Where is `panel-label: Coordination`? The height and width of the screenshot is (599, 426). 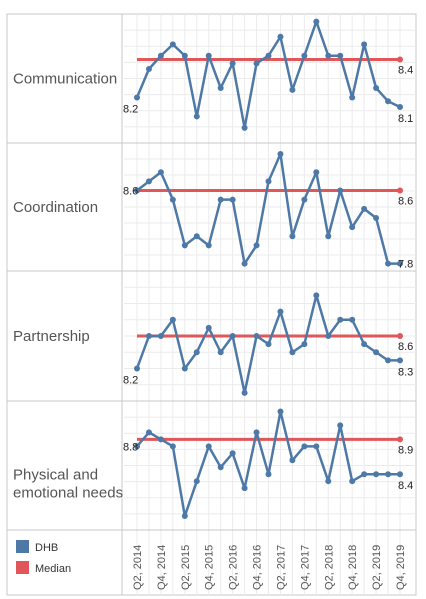
panel-label: Coordination is located at coordinates (55, 207).